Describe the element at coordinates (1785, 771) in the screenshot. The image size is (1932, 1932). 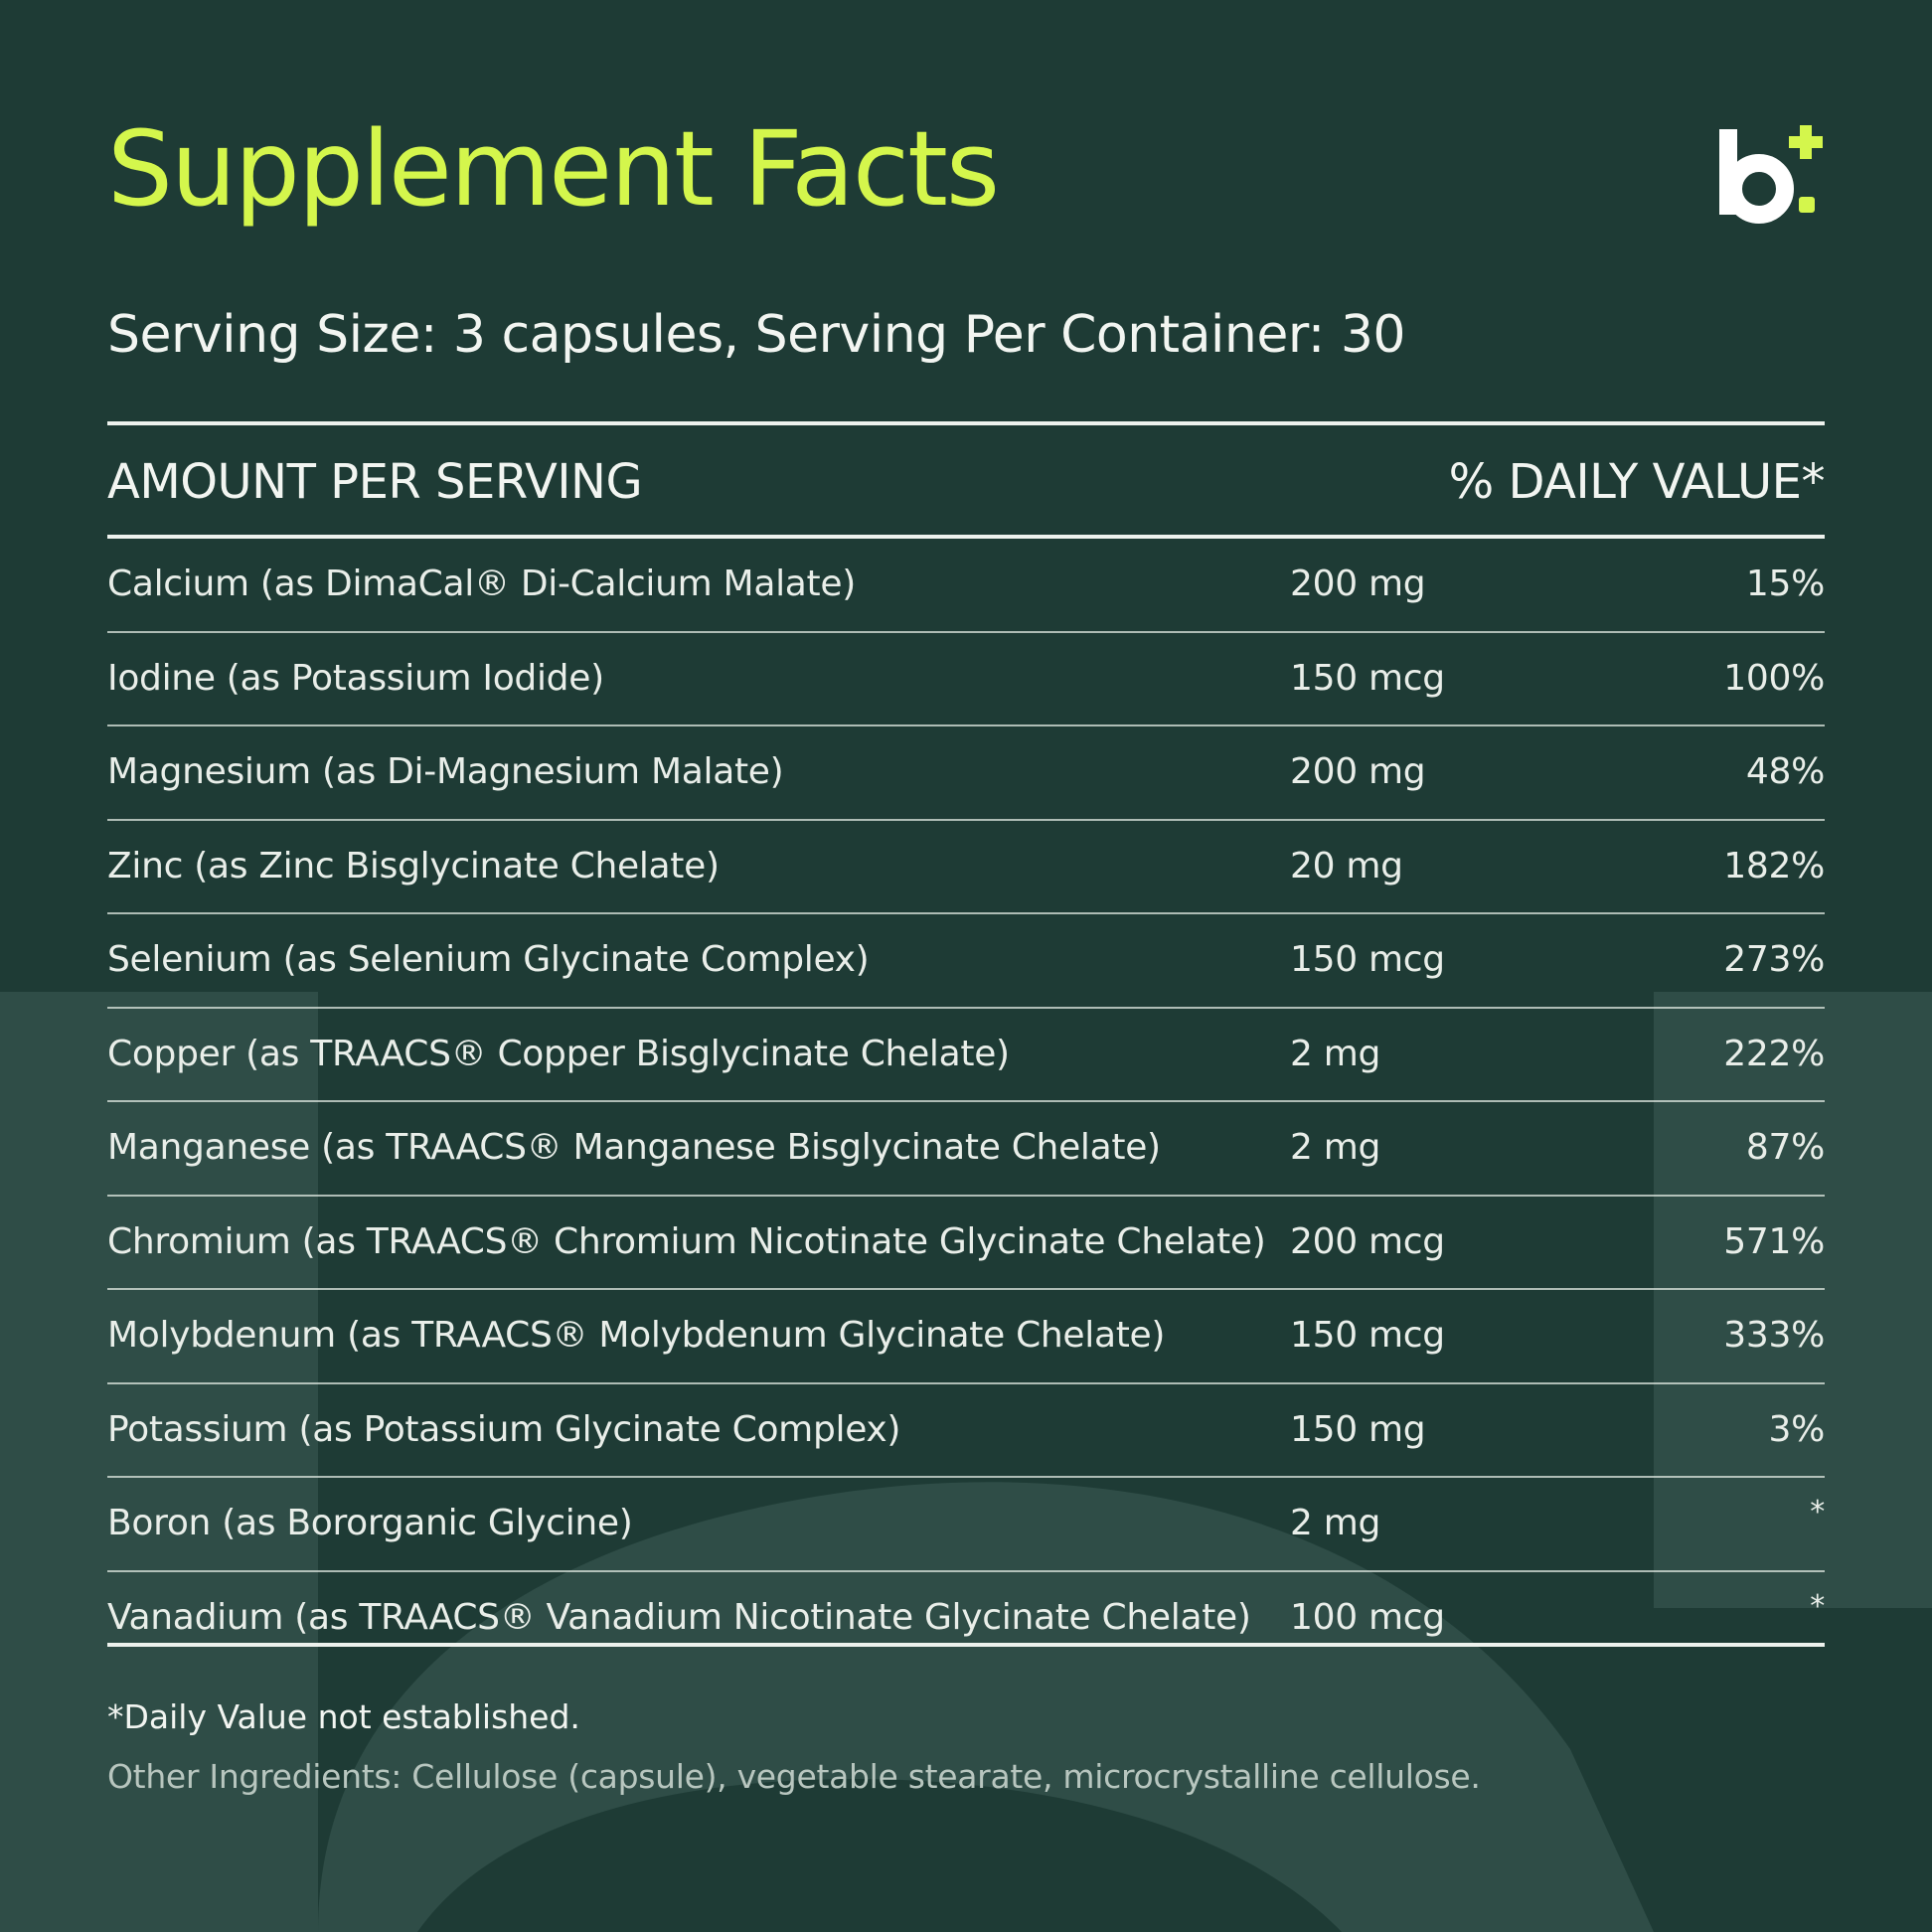
I see `daily-value: 48%` at that location.